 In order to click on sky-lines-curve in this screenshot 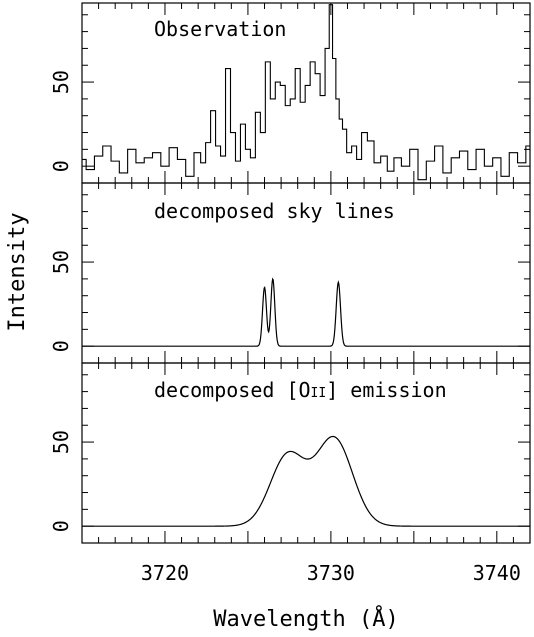, I will do `click(306, 312)`.